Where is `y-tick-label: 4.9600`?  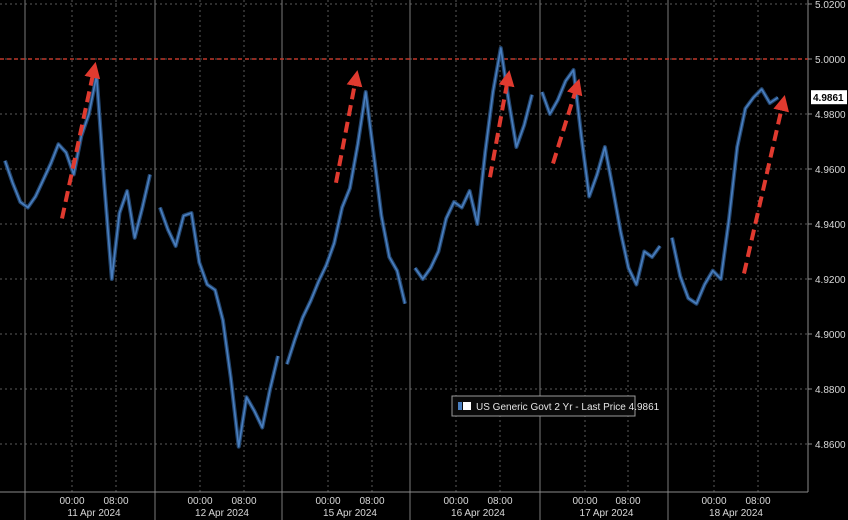
y-tick-label: 4.9600 is located at coordinates (830, 170).